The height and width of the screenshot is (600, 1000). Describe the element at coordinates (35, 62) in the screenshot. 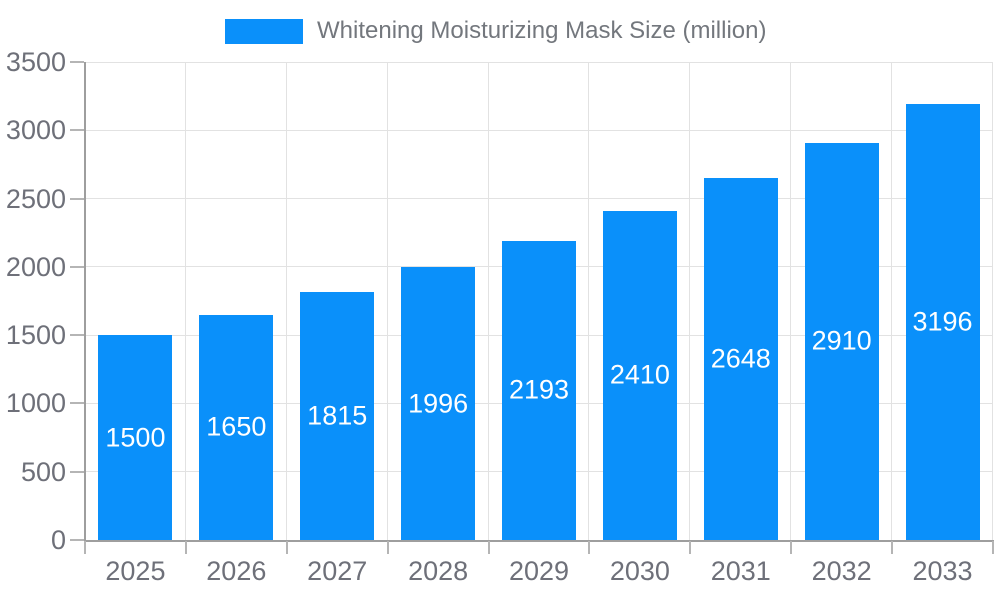

I see `y-axis-label-3500: 3500` at that location.